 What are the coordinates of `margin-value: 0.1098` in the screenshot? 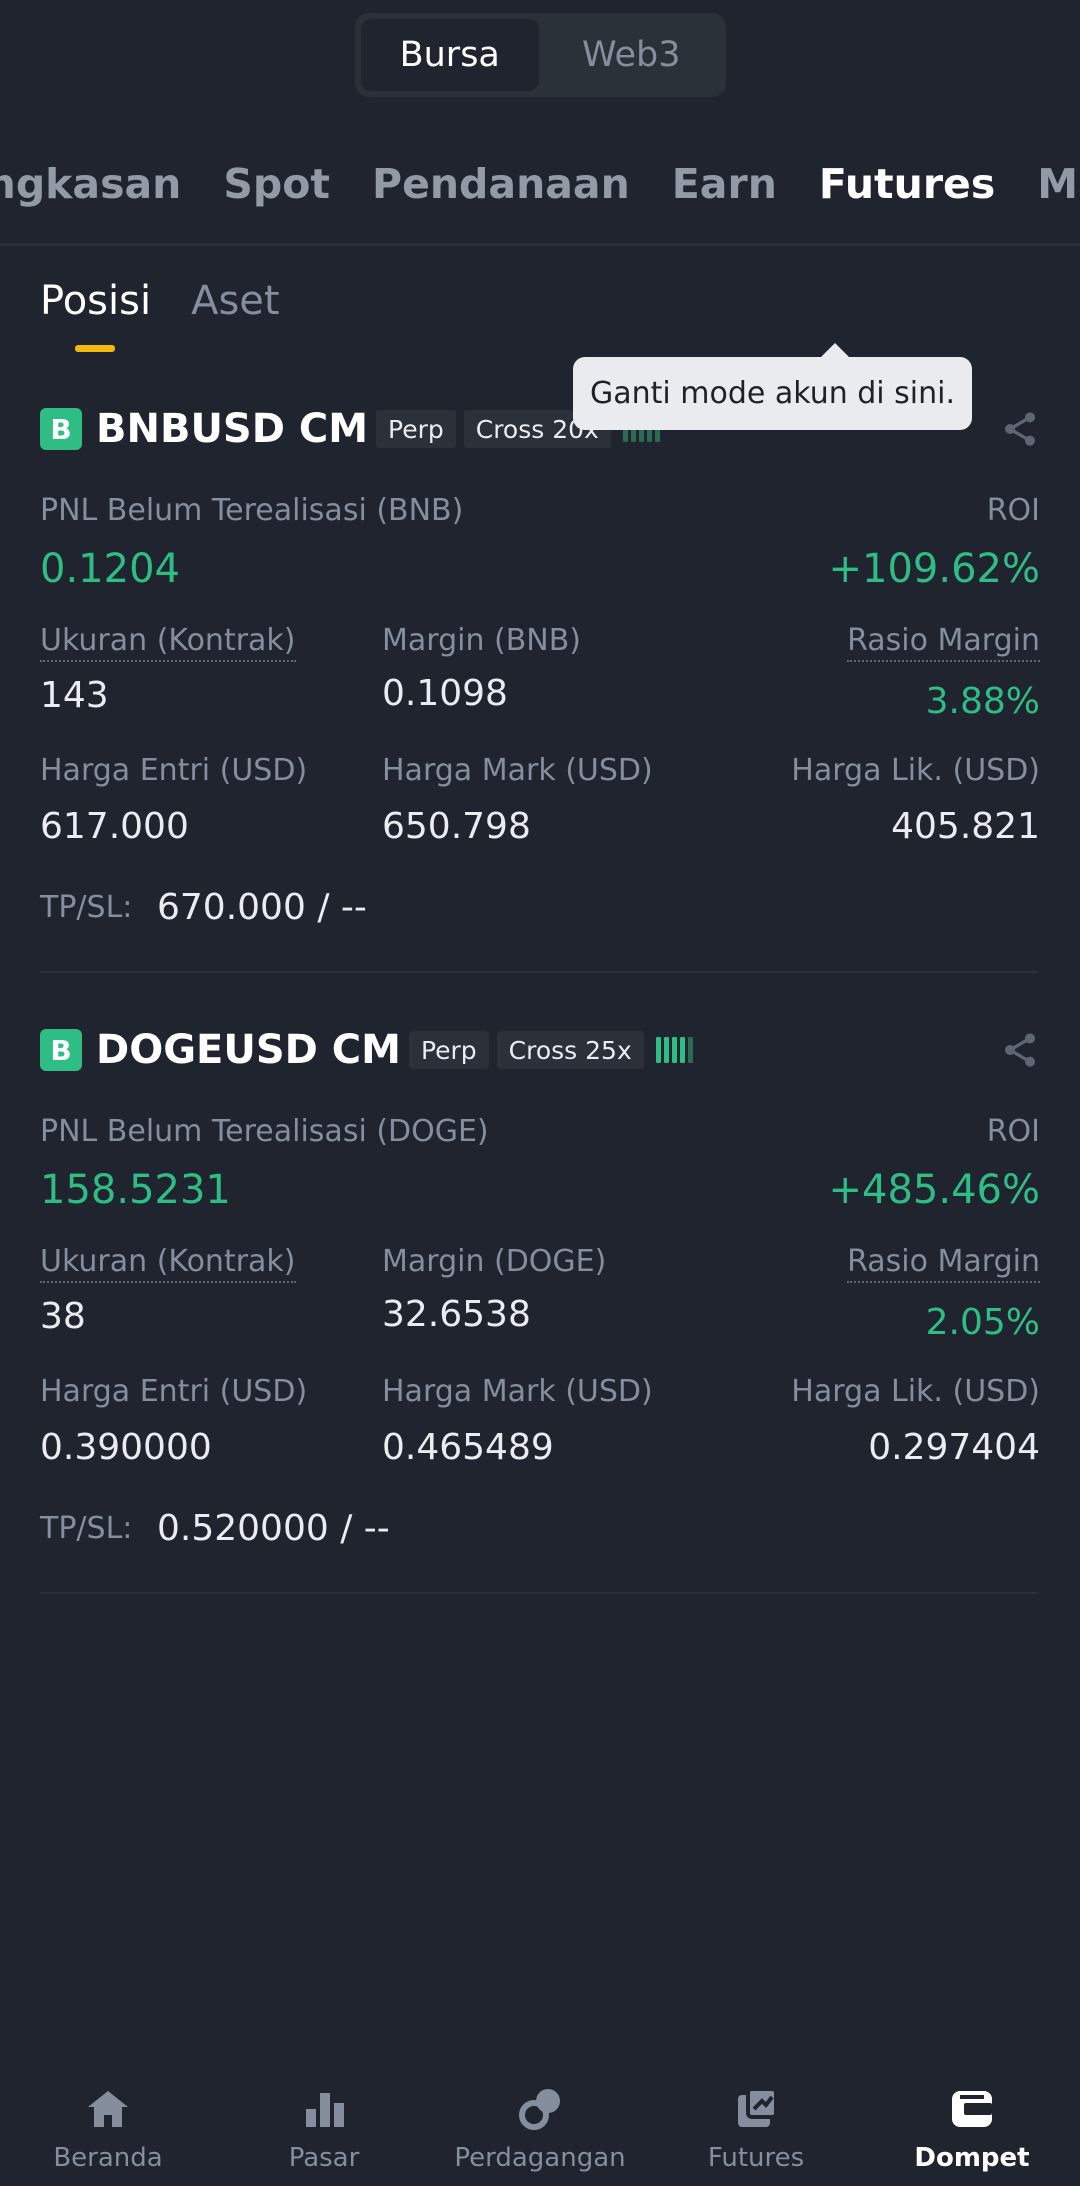 It's located at (445, 693).